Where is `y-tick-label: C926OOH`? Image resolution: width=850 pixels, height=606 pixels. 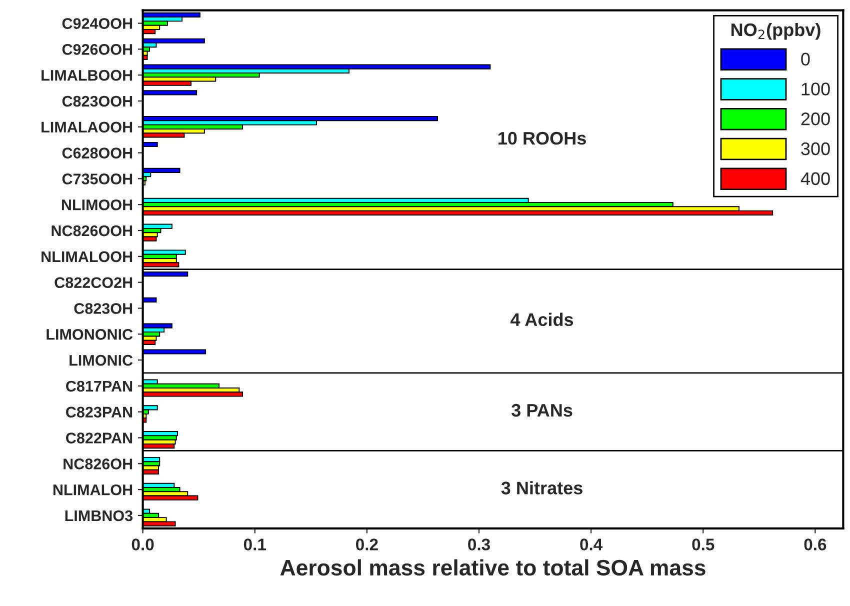
y-tick-label: C926OOH is located at coordinates (97, 49).